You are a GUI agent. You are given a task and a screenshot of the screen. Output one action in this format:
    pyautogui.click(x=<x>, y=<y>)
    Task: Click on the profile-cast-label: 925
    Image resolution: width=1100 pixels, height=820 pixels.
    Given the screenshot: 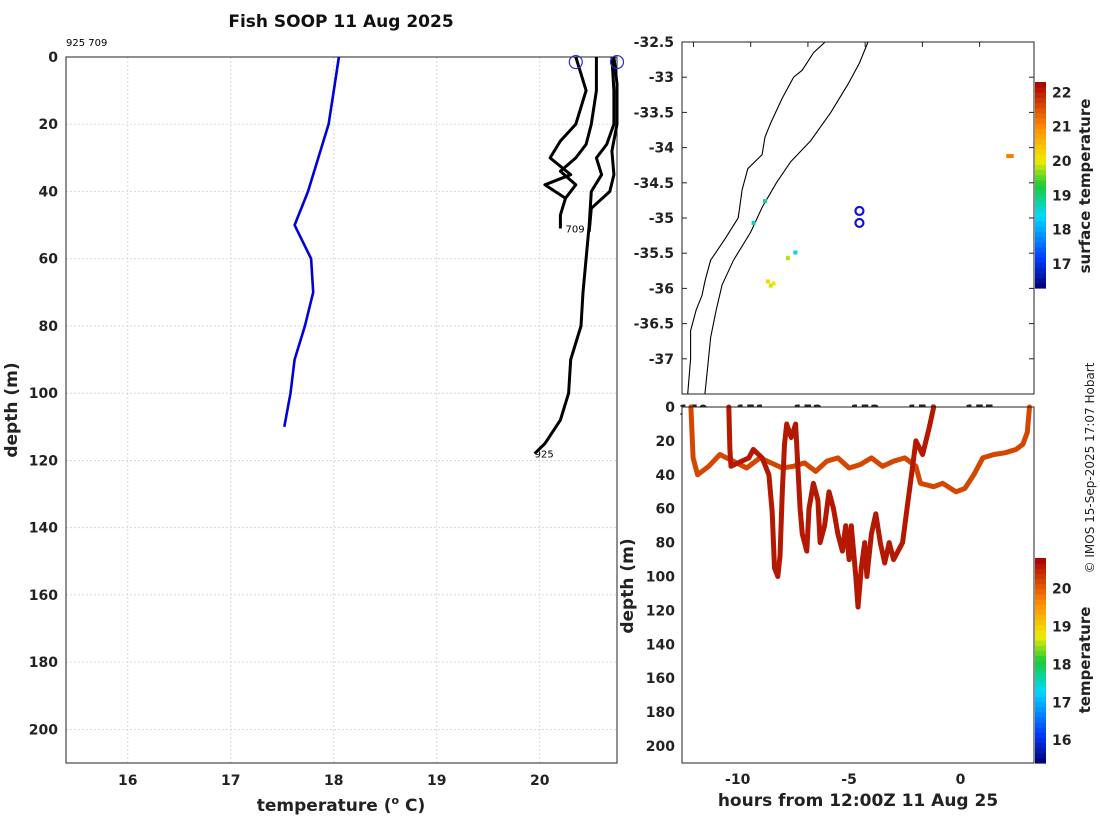 What is the action you would take?
    pyautogui.click(x=544, y=455)
    